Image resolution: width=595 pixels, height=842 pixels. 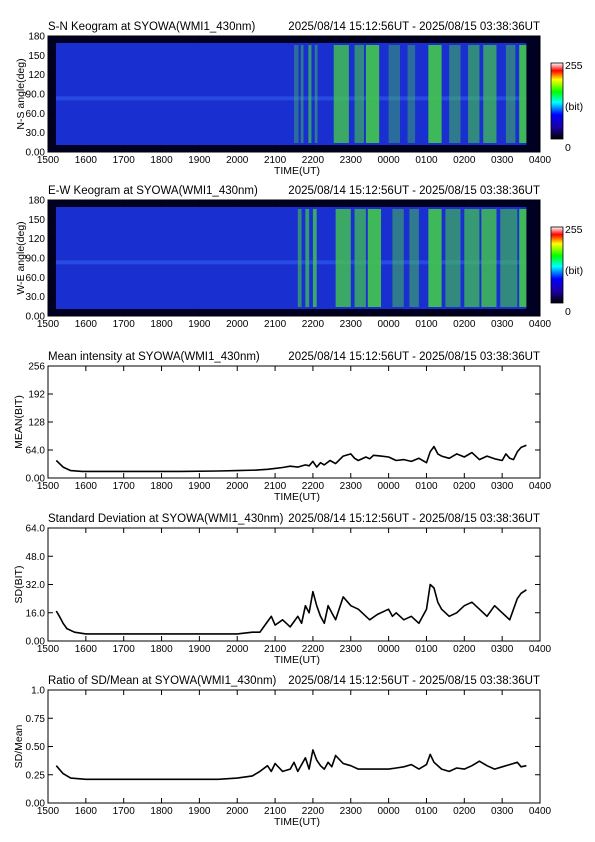 I want to click on panel-title: E-W Keogram at SYOWA(WMI1_430nm), so click(x=153, y=191).